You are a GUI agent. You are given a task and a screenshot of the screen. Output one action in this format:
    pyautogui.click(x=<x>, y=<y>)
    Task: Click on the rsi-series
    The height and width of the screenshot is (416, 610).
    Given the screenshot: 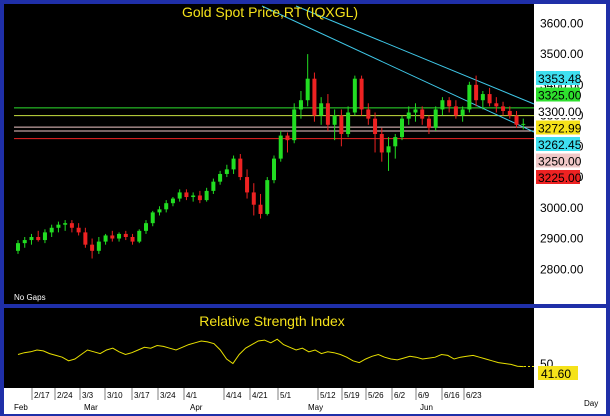 What is the action you would take?
    pyautogui.click(x=275, y=353)
    